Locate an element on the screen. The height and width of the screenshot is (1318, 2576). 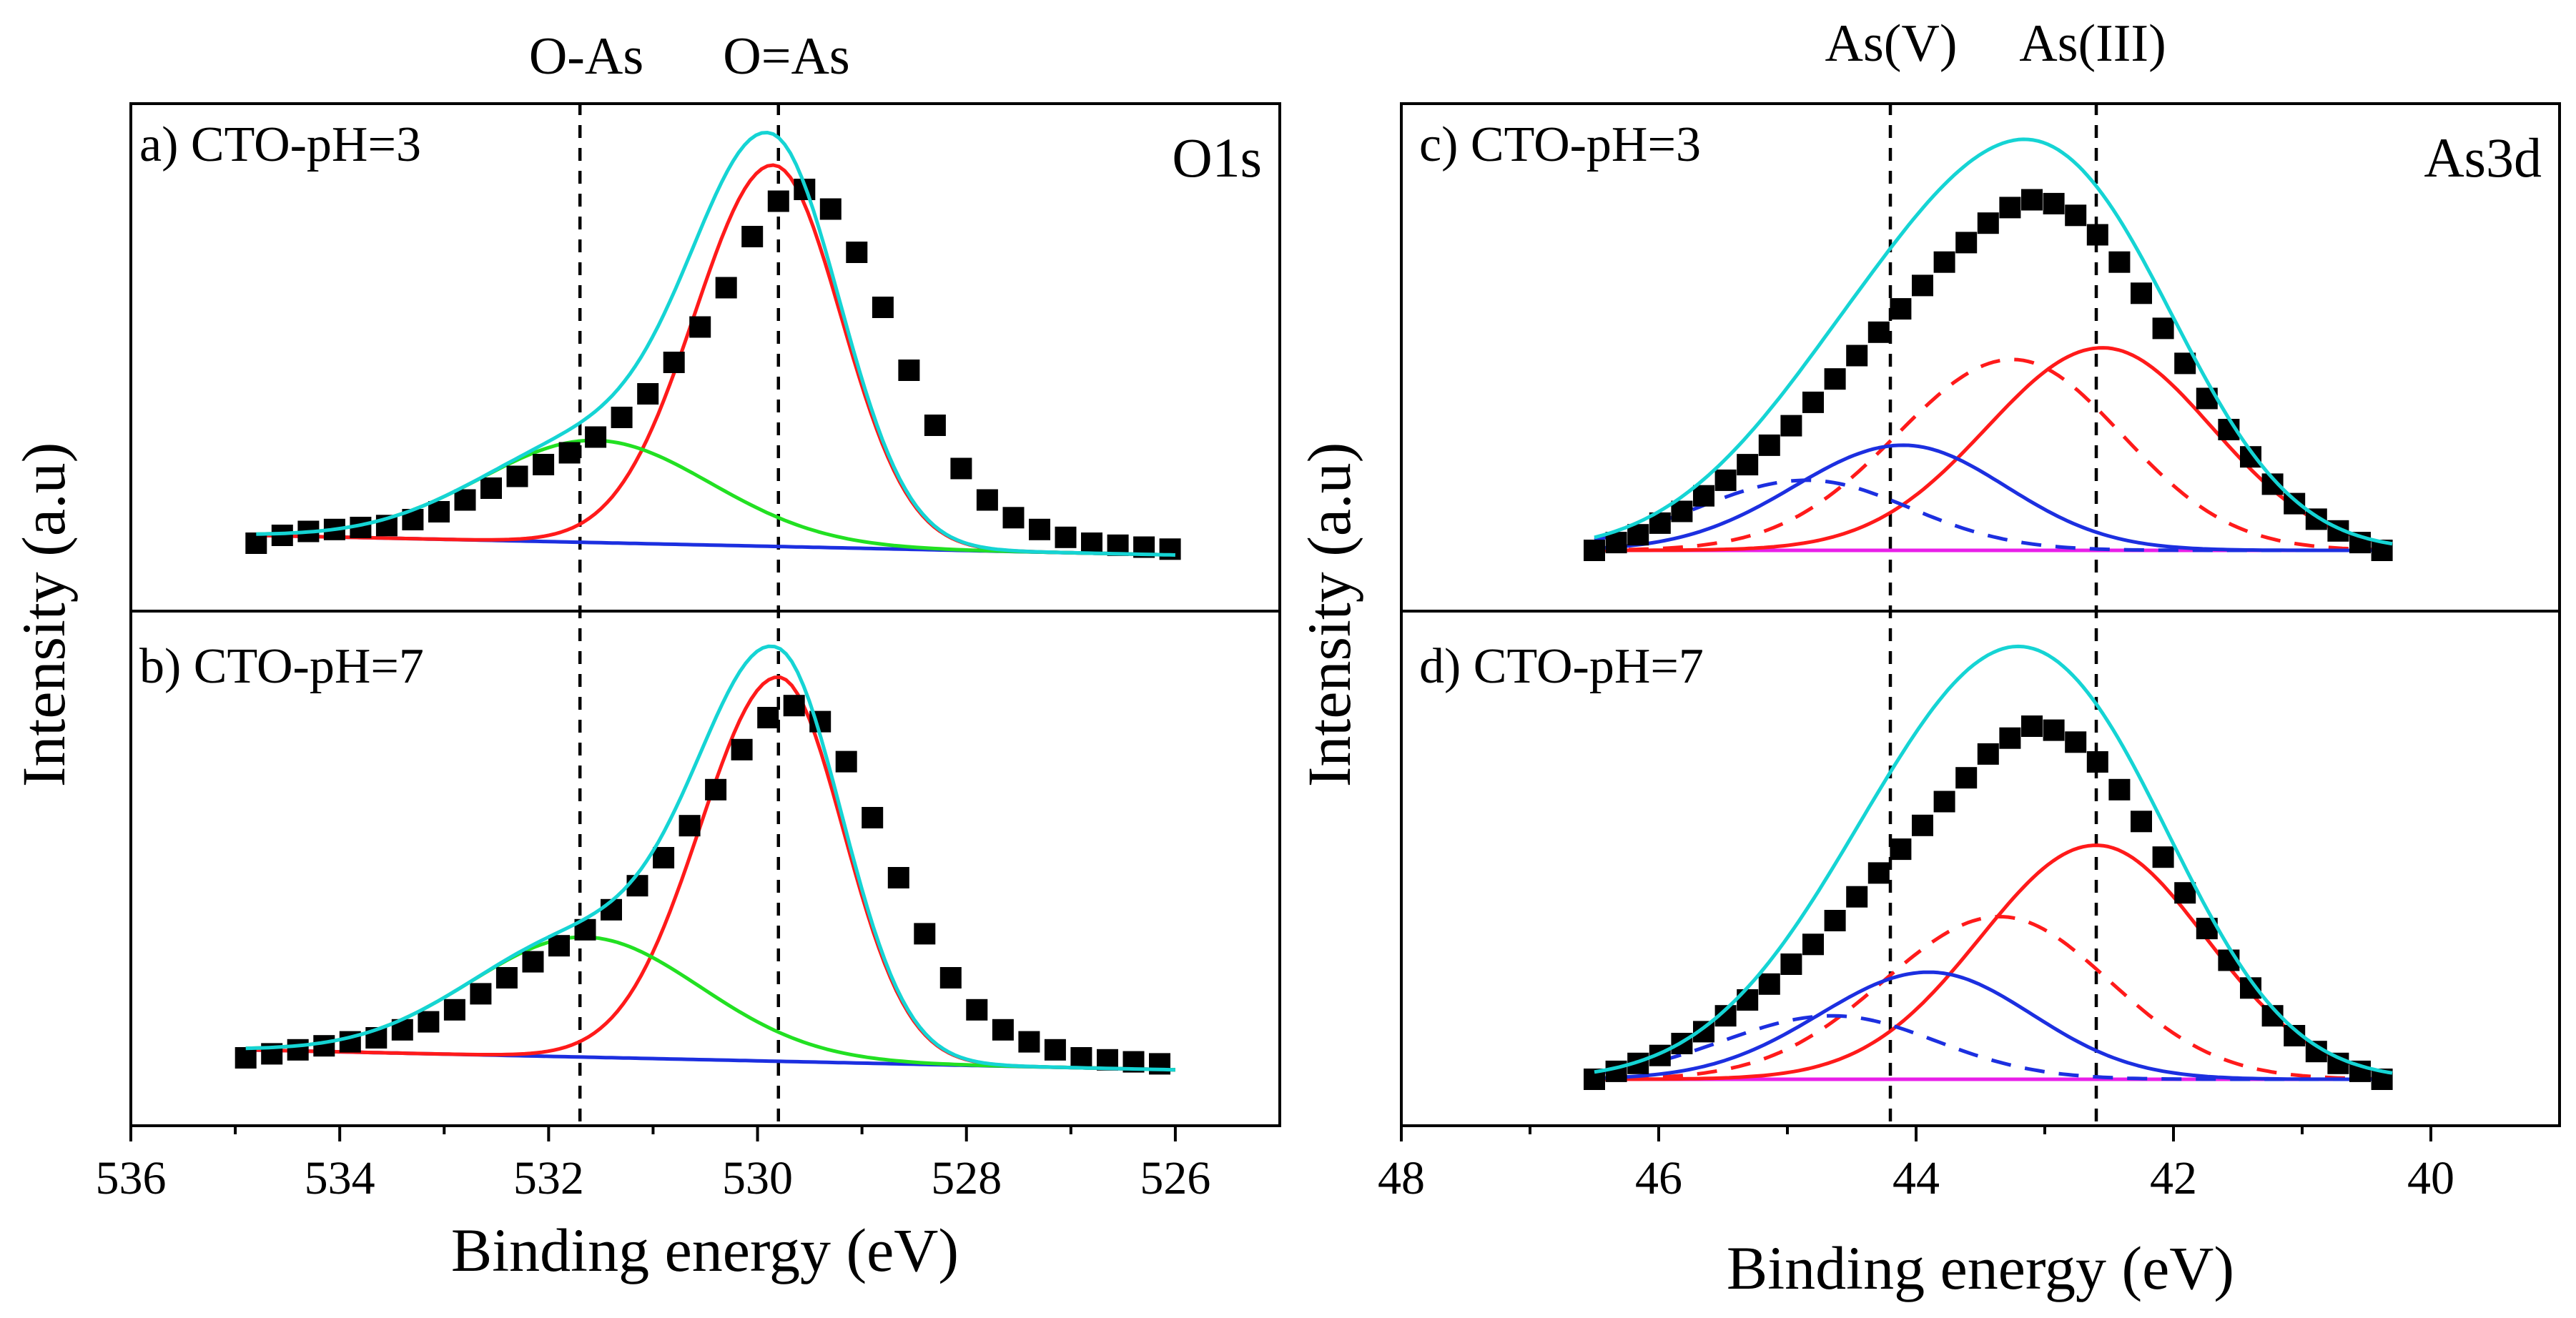
panel-a is located at coordinates (713, 345).